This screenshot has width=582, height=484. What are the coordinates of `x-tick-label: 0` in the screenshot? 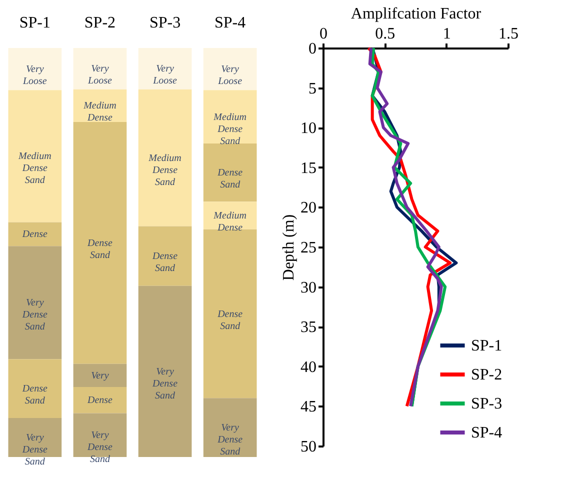 It's located at (324, 34).